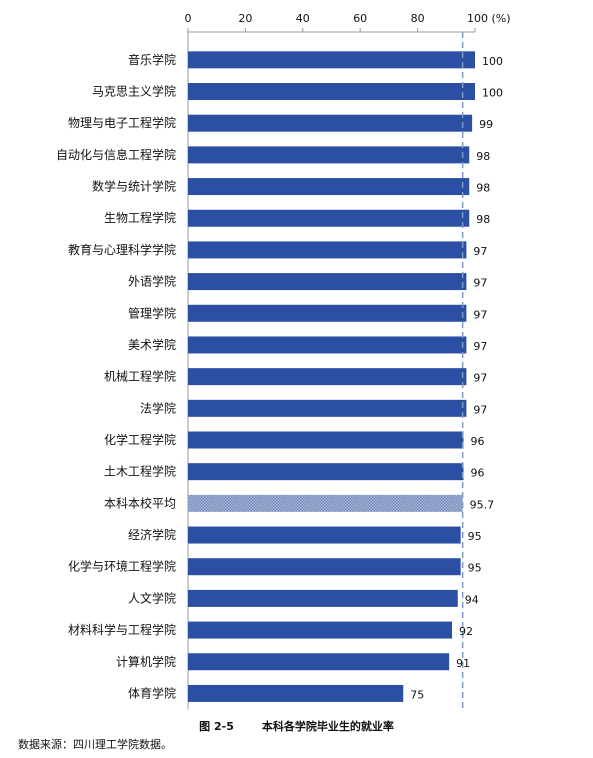 The image size is (593, 758). What do you see at coordinates (140, 439) in the screenshot?
I see `category-label: 化学工程学院` at bounding box center [140, 439].